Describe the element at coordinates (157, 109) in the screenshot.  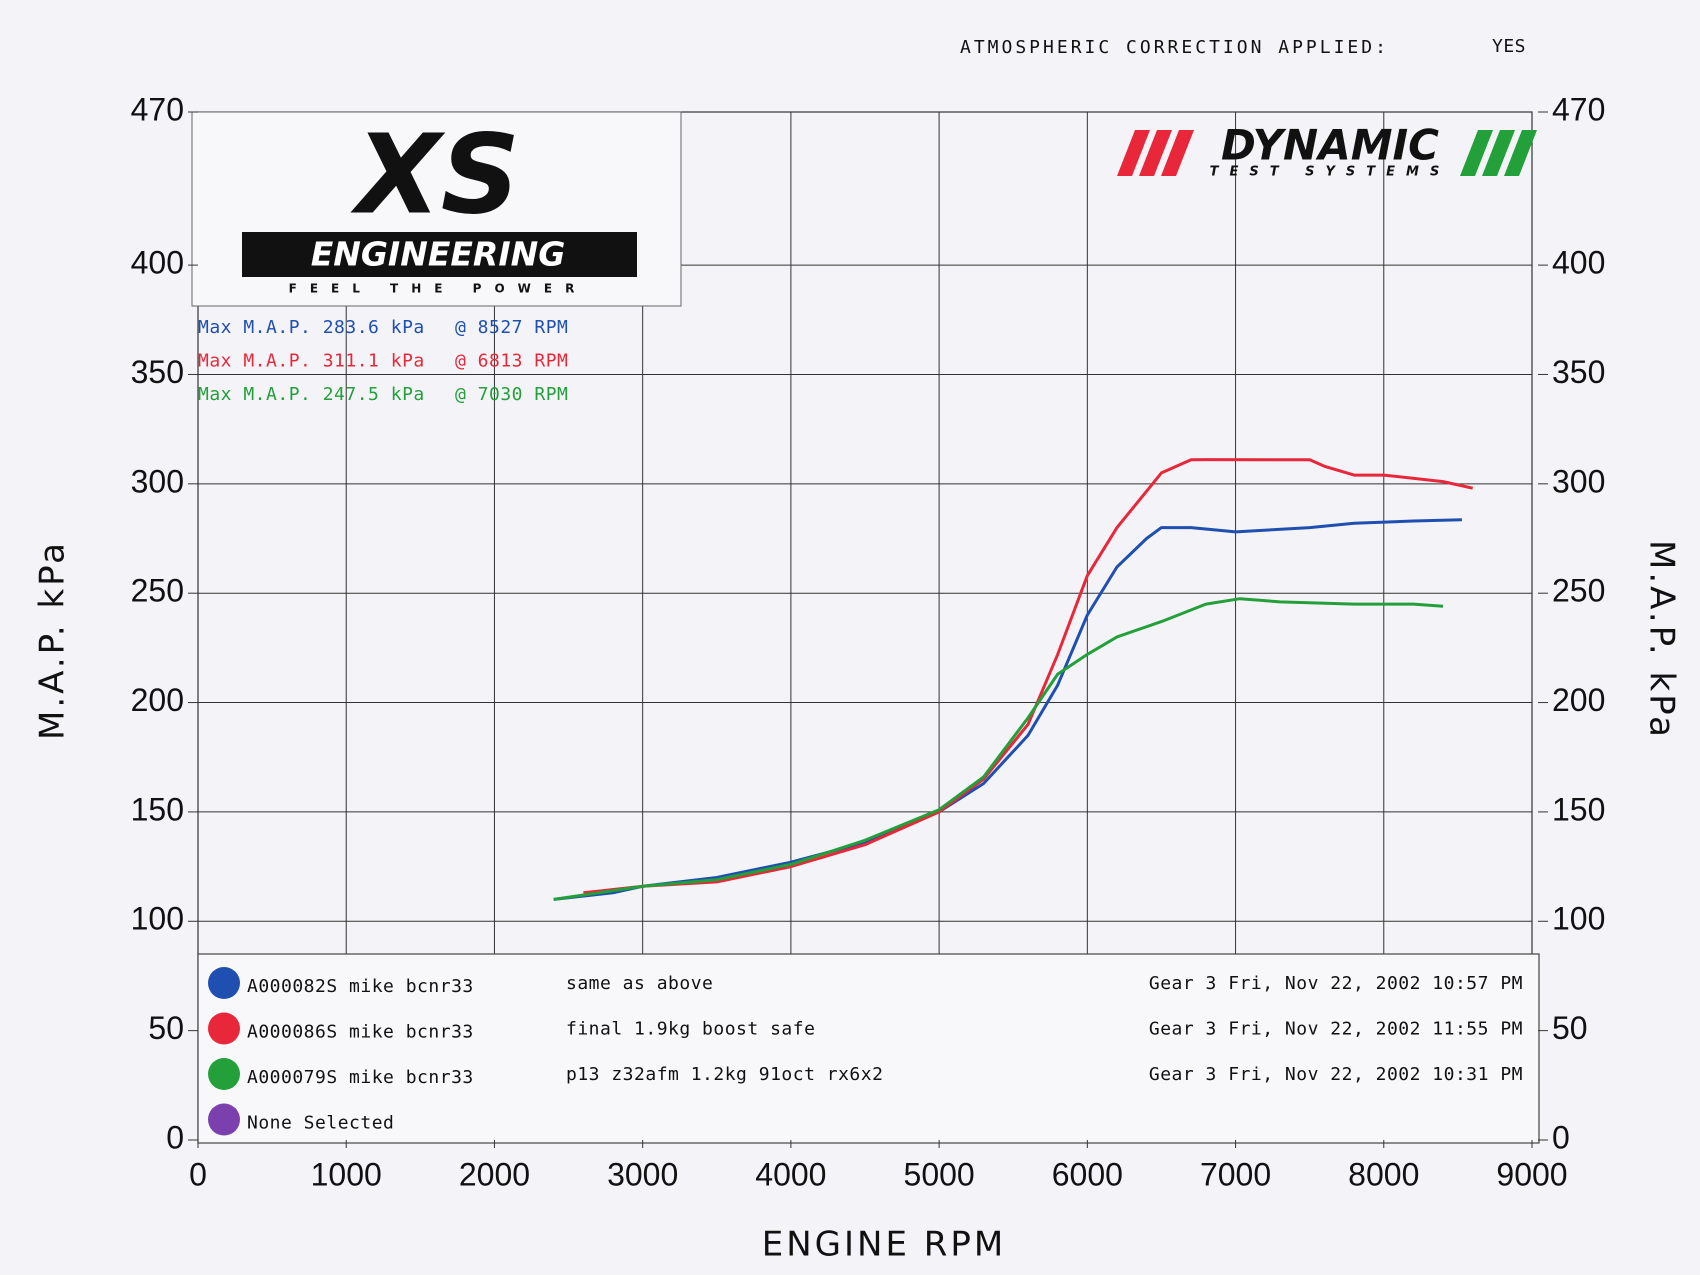
I see `y-tick-label: 470` at that location.